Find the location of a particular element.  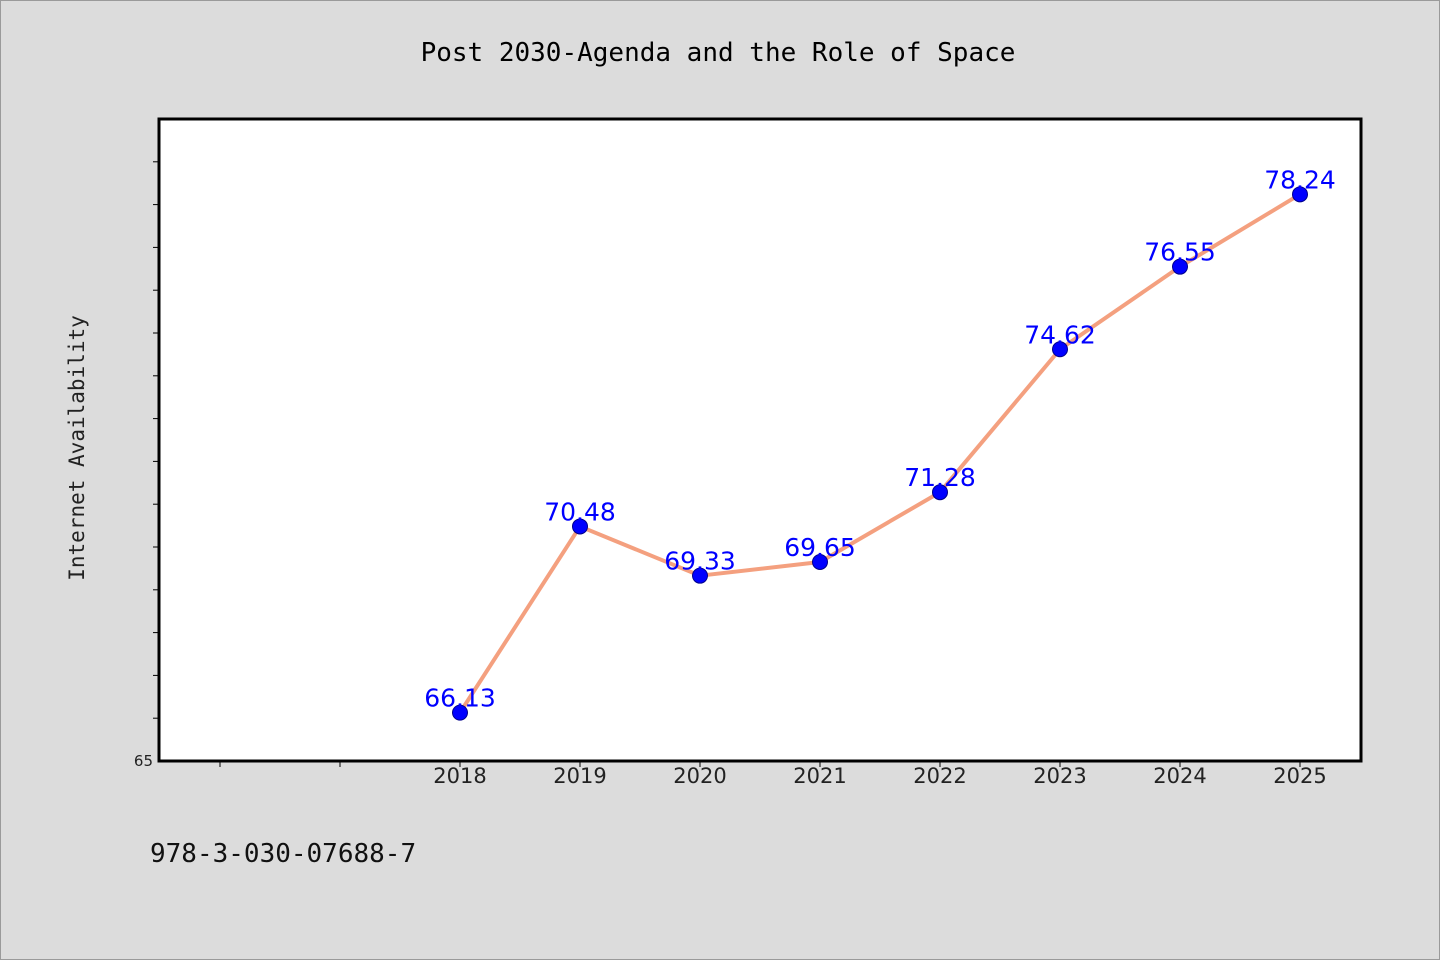

y-axis-label: Internet Availability is located at coordinates (77, 448).